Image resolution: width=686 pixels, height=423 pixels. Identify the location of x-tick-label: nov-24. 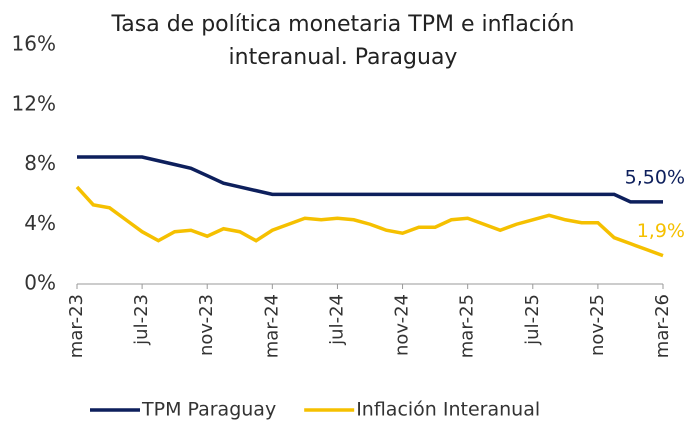
(402, 325).